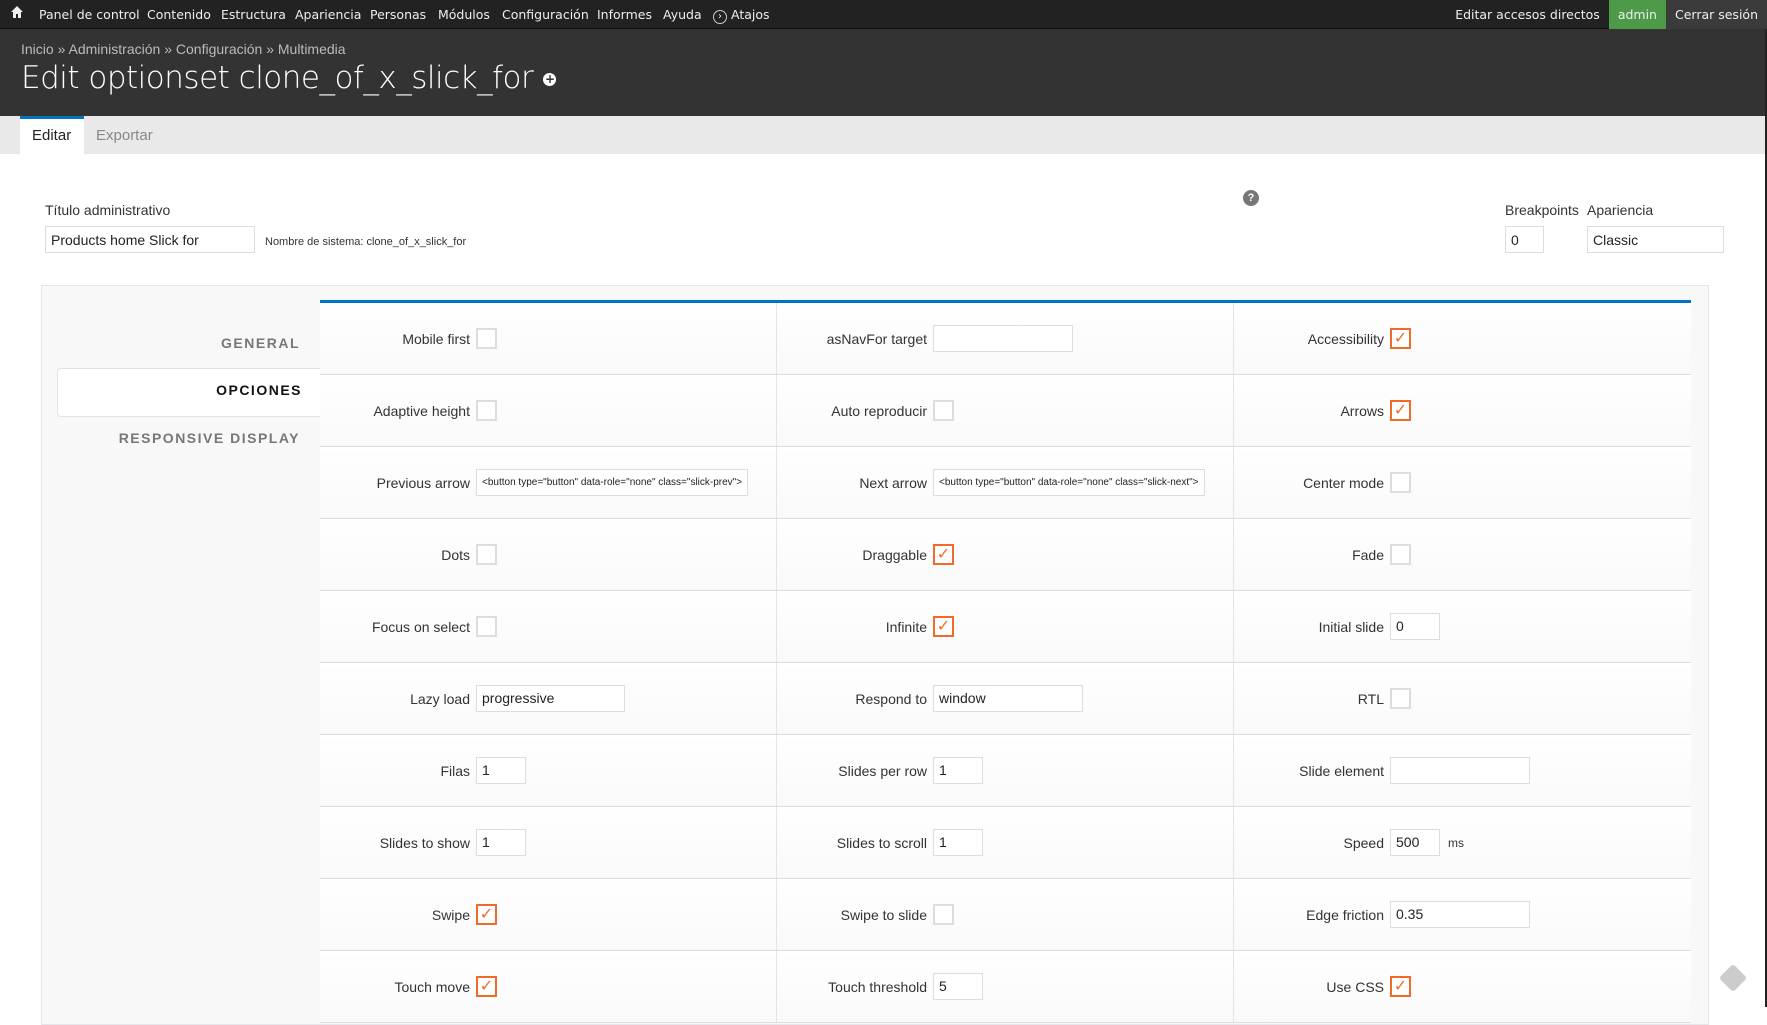  What do you see at coordinates (958, 770) in the screenshot?
I see `slides-per-row-input: 1` at bounding box center [958, 770].